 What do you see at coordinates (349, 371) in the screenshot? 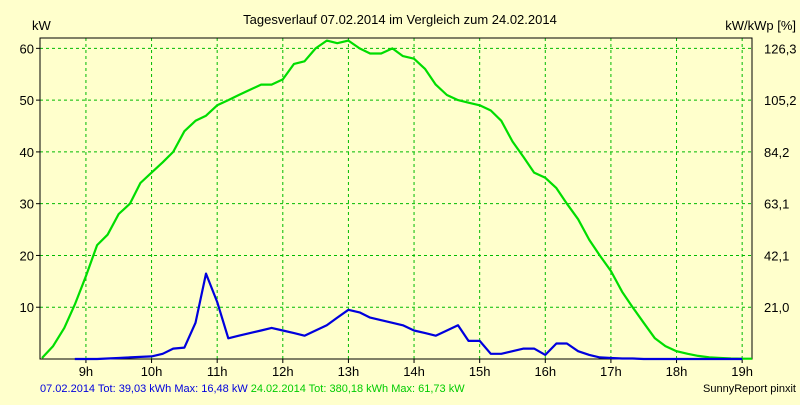
I see `x-tick-label: 13h` at bounding box center [349, 371].